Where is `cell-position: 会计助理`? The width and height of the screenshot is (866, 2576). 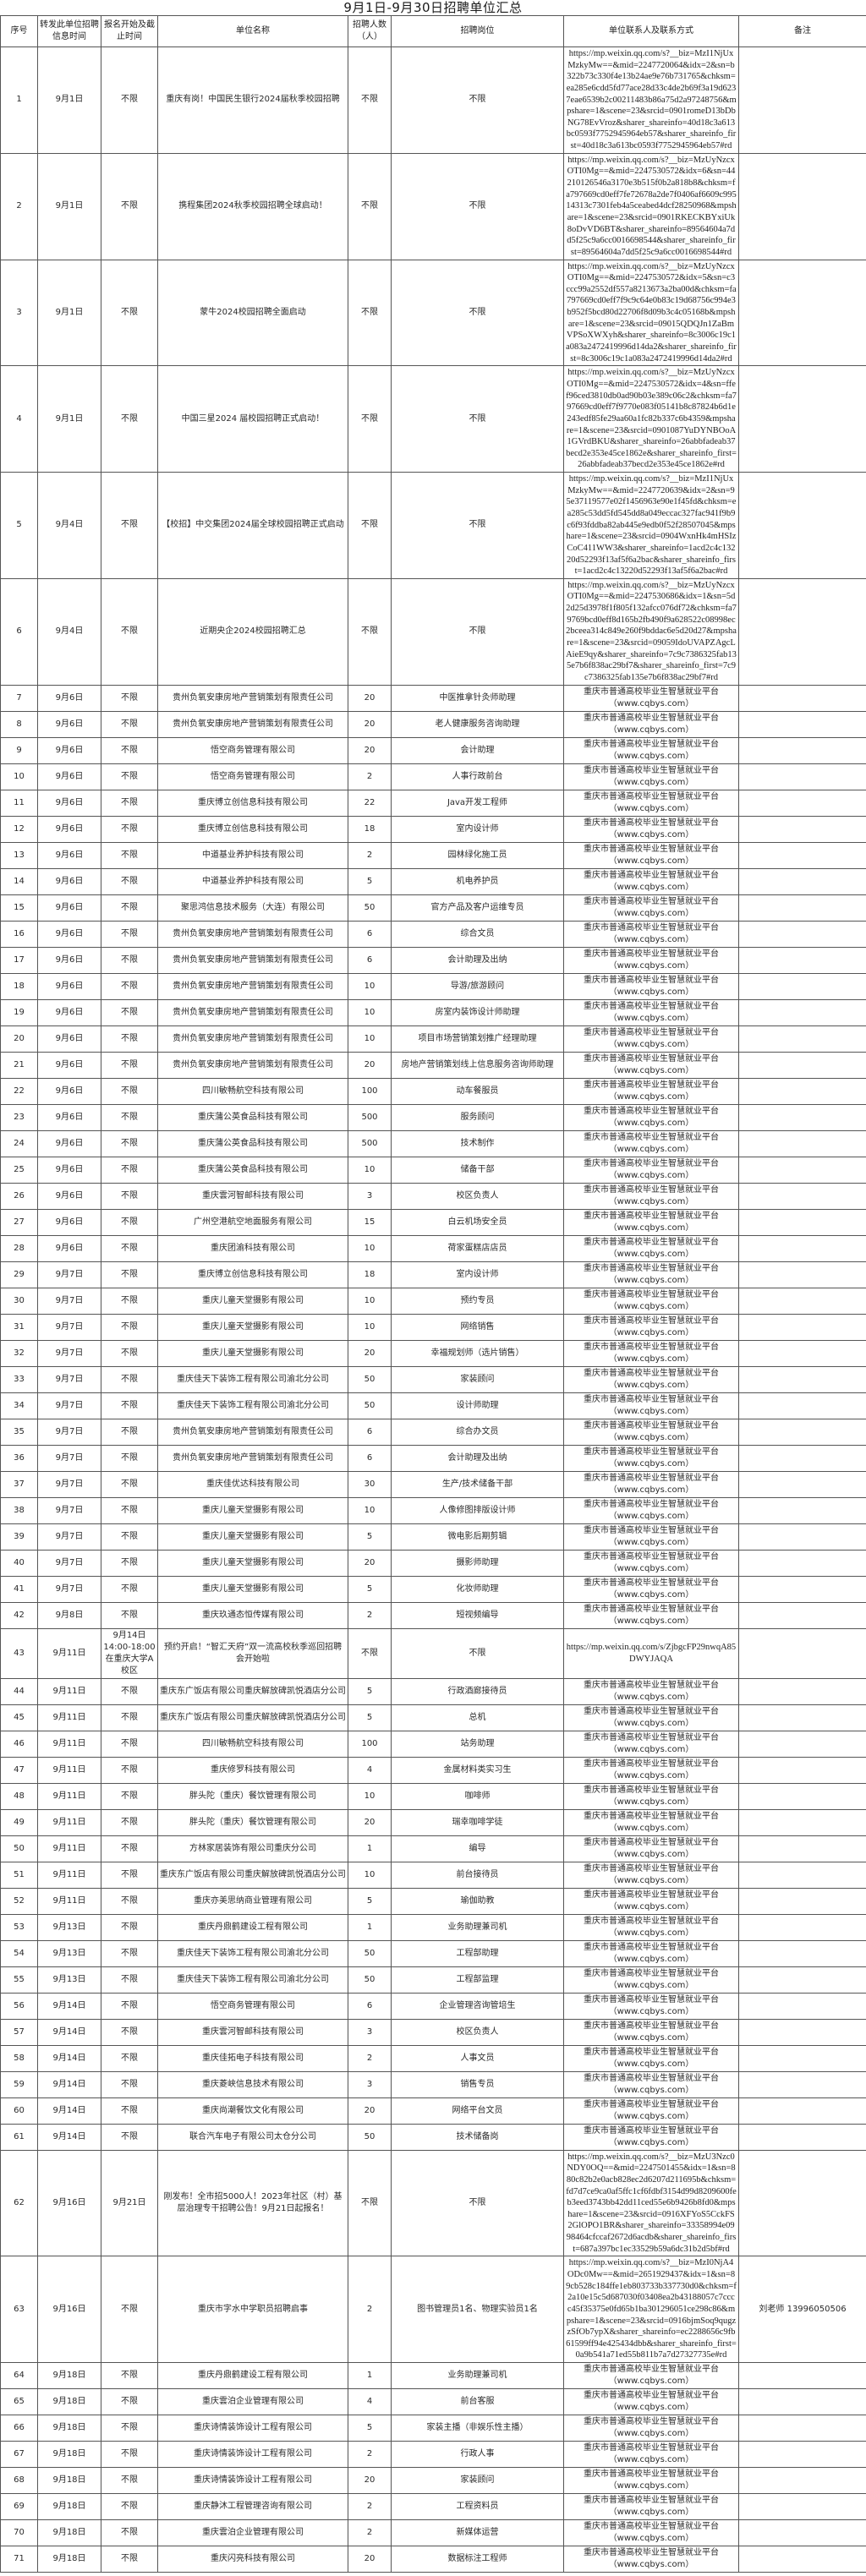 cell-position: 会计助理 is located at coordinates (477, 750).